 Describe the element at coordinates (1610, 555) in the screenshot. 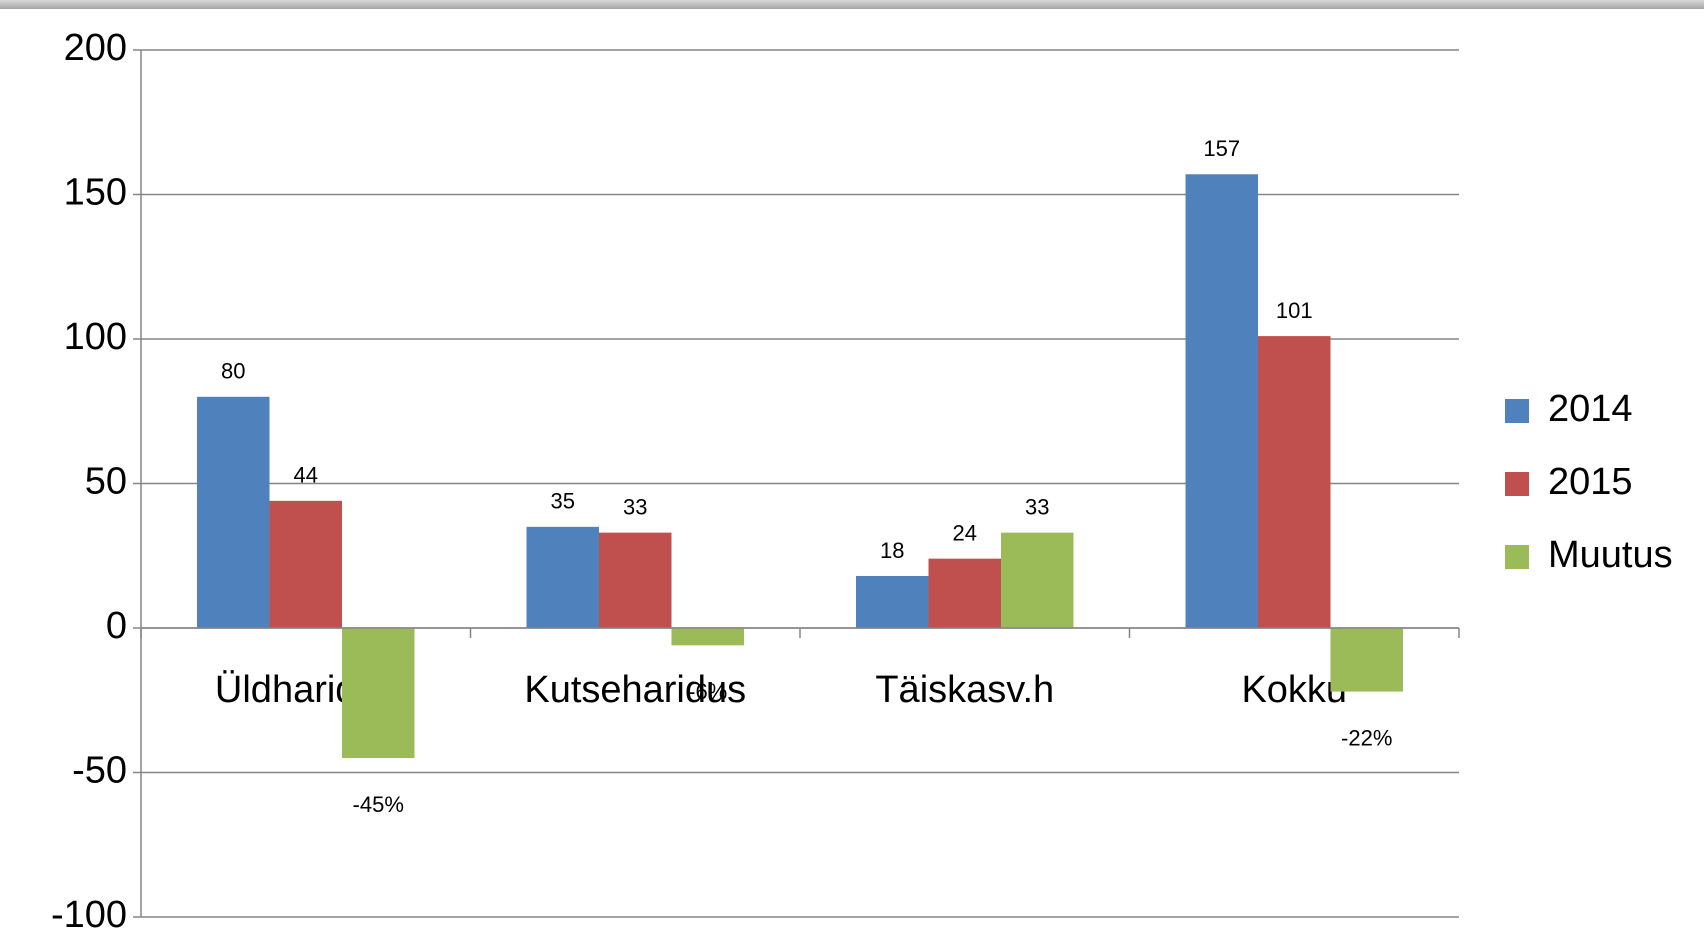

I see `legend-label: Muutus` at that location.